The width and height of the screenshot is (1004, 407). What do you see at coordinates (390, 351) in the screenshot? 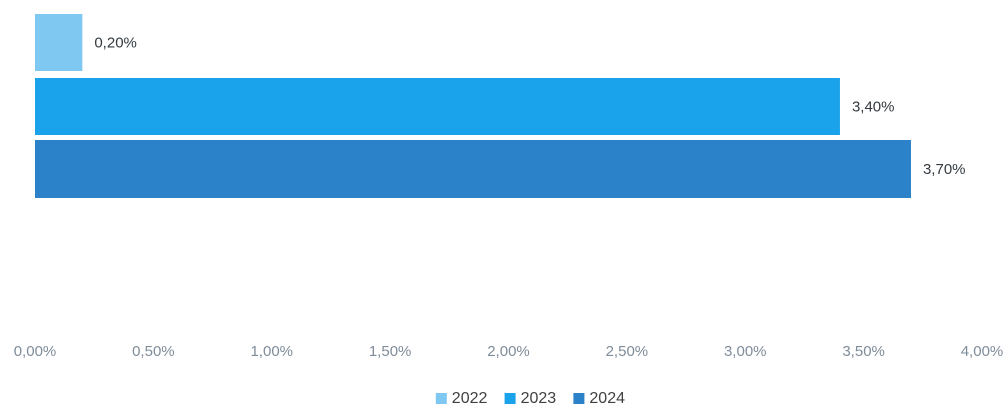
I see `x-tick-label: 1,50%` at bounding box center [390, 351].